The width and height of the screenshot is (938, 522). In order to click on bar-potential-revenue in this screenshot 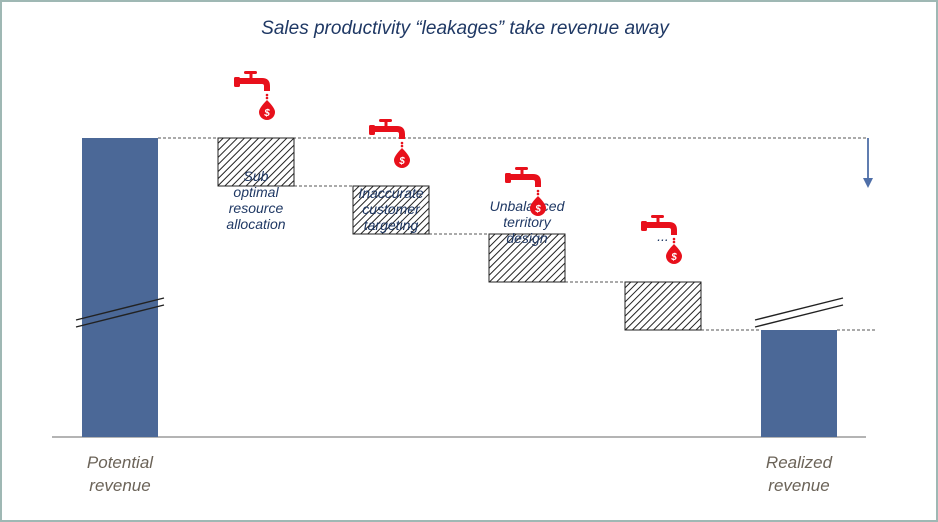, I will do `click(120, 287)`.